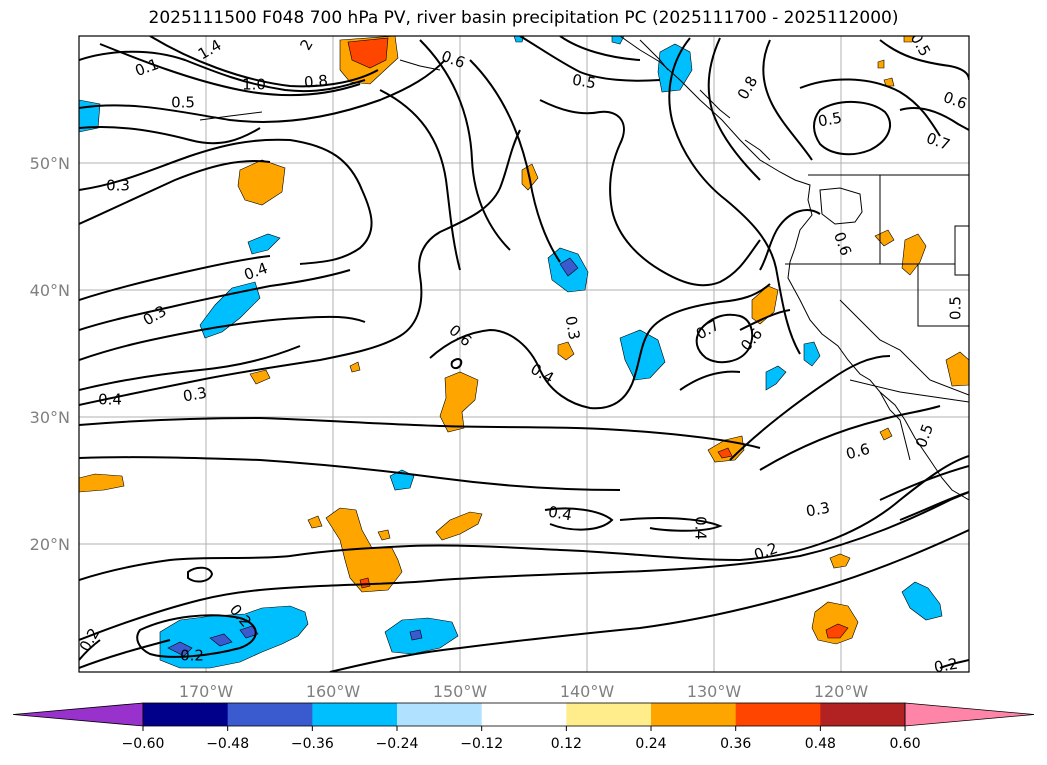 Image resolution: width=1047 pixels, height=765 pixels. Describe the element at coordinates (566, 744) in the screenshot. I see `colorbar-tick-label: 0.12` at that location.